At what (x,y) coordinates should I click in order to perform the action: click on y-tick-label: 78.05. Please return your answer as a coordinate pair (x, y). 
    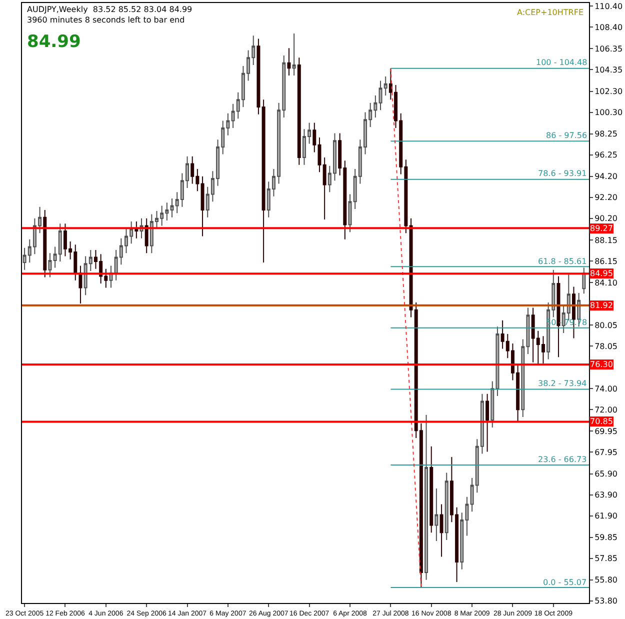
    Looking at the image, I should click on (606, 346).